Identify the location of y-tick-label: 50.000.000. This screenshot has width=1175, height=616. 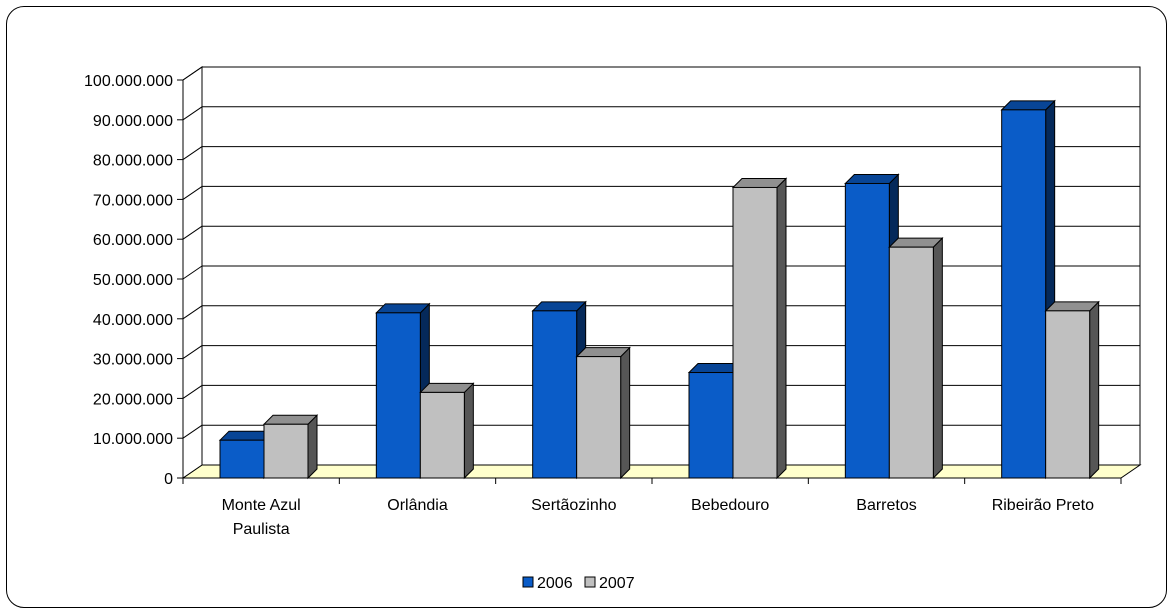
(133, 280).